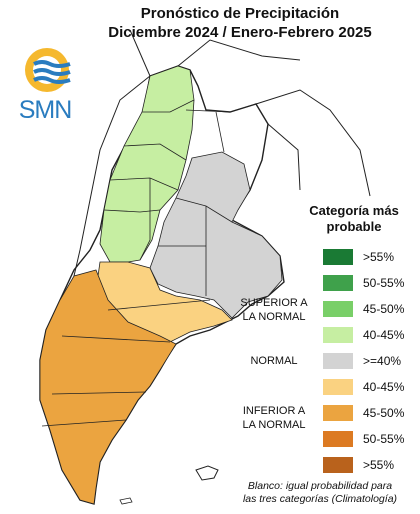 The height and width of the screenshot is (514, 420). Describe the element at coordinates (240, 13) in the screenshot. I see `title-line-1: Pronóstico de Precipitación` at that location.